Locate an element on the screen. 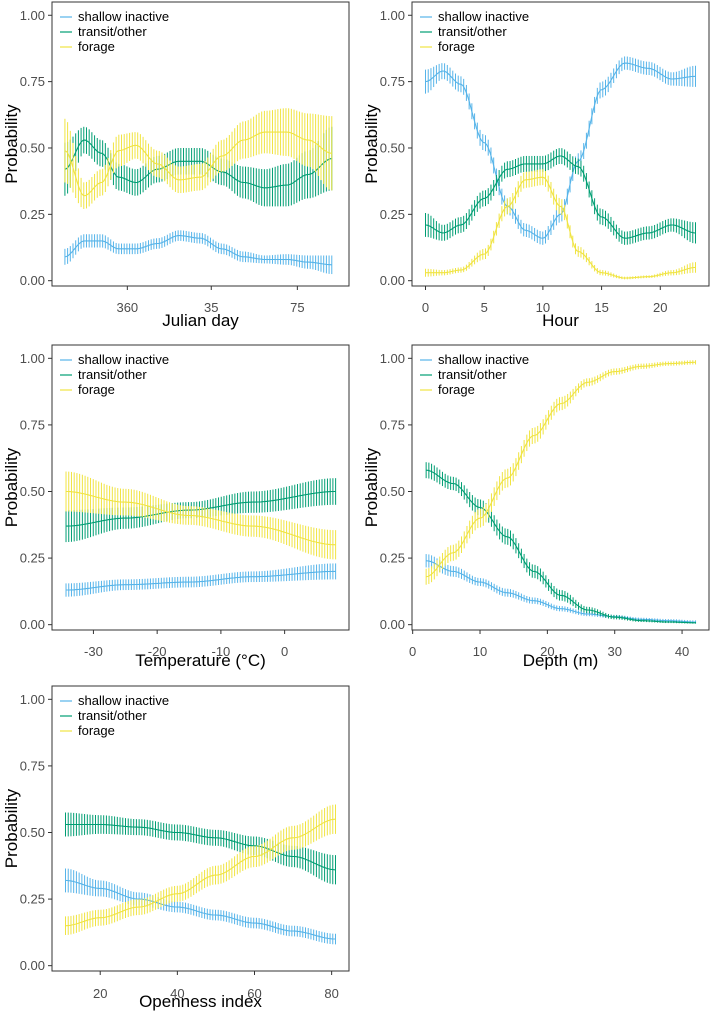 The height and width of the screenshot is (1015, 714). x-axis-title: Temperature (°C) is located at coordinates (200, 660).